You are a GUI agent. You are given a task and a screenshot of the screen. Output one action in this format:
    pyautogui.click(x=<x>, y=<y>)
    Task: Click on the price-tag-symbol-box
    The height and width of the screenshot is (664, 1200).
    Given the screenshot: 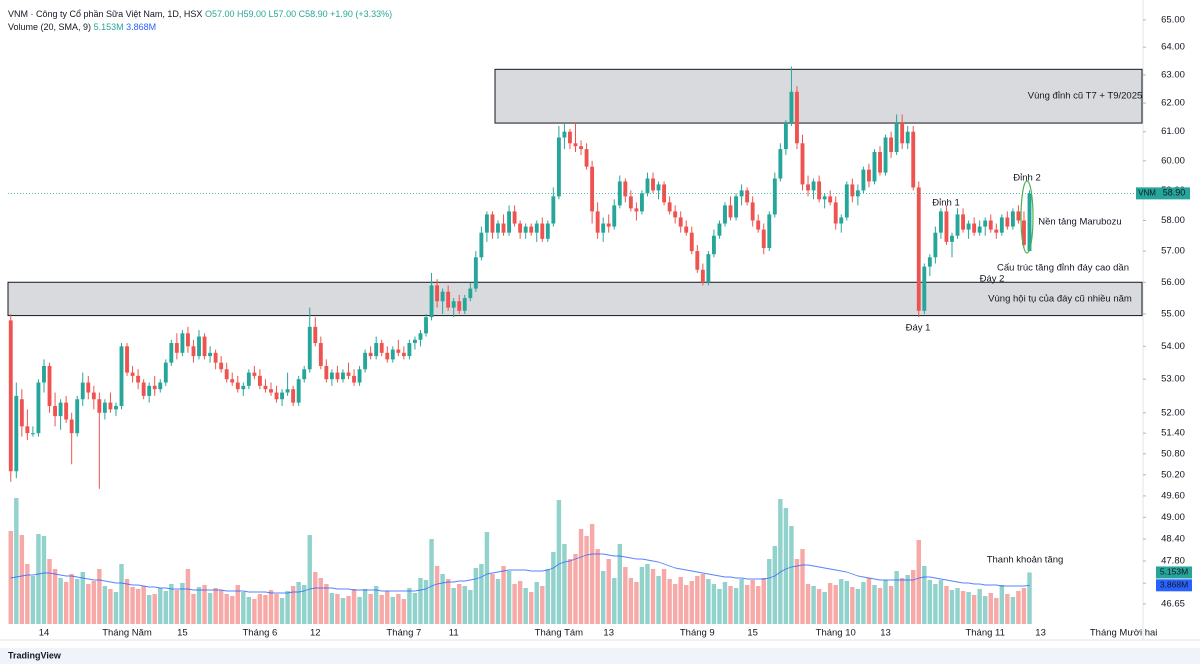 What is the action you would take?
    pyautogui.click(x=1147, y=193)
    